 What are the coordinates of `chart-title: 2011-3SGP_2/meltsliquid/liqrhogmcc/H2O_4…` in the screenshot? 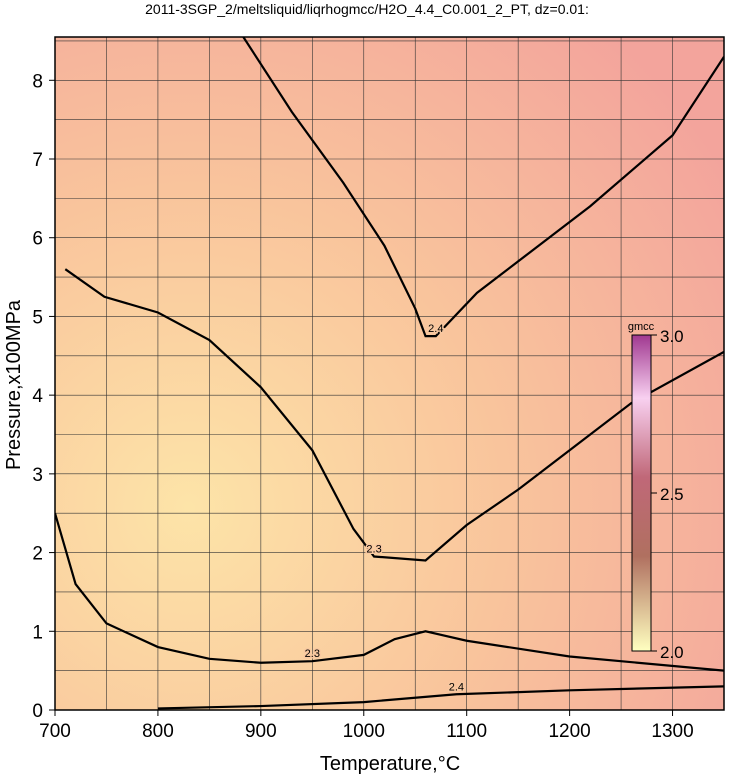 It's located at (367, 9).